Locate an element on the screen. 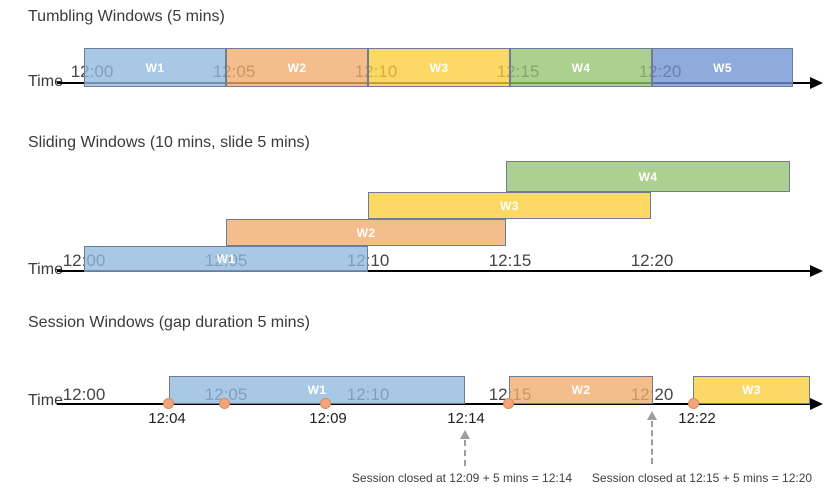 Image resolution: width=829 pixels, height=498 pixels. tumbling-window-w2-label: W2 is located at coordinates (297, 67).